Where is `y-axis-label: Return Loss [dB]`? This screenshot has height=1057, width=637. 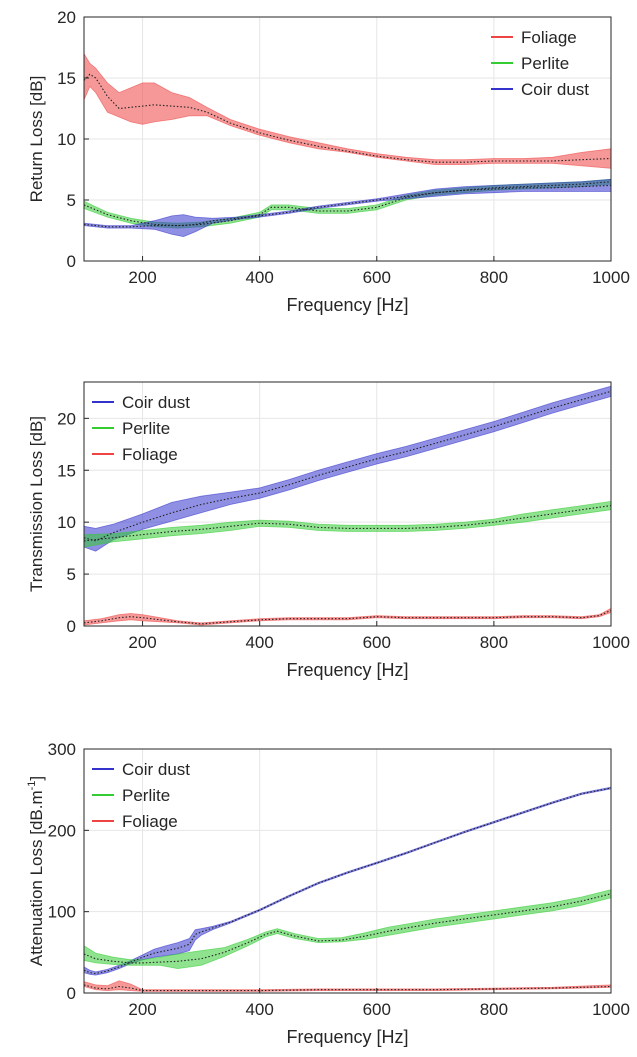
y-axis-label: Return Loss [dB] is located at coordinates (36, 139).